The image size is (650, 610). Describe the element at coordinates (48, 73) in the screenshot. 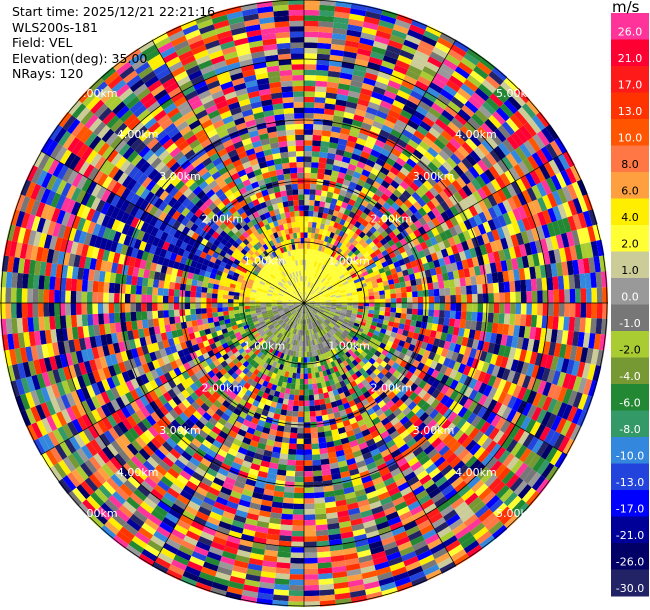

I see `ray-count: NRays: 120` at that location.